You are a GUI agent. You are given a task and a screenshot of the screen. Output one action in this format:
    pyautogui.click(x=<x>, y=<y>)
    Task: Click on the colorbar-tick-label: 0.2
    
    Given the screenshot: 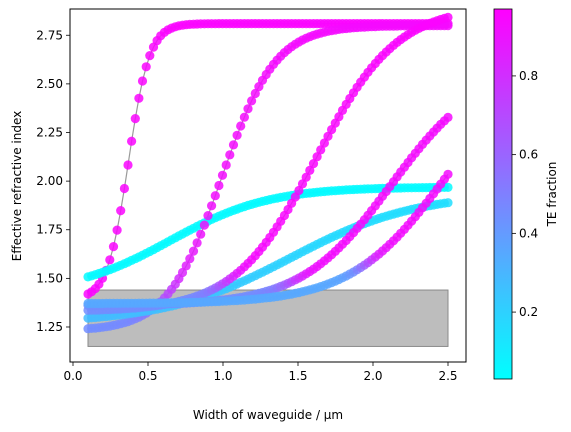 What is the action you would take?
    pyautogui.click(x=528, y=312)
    